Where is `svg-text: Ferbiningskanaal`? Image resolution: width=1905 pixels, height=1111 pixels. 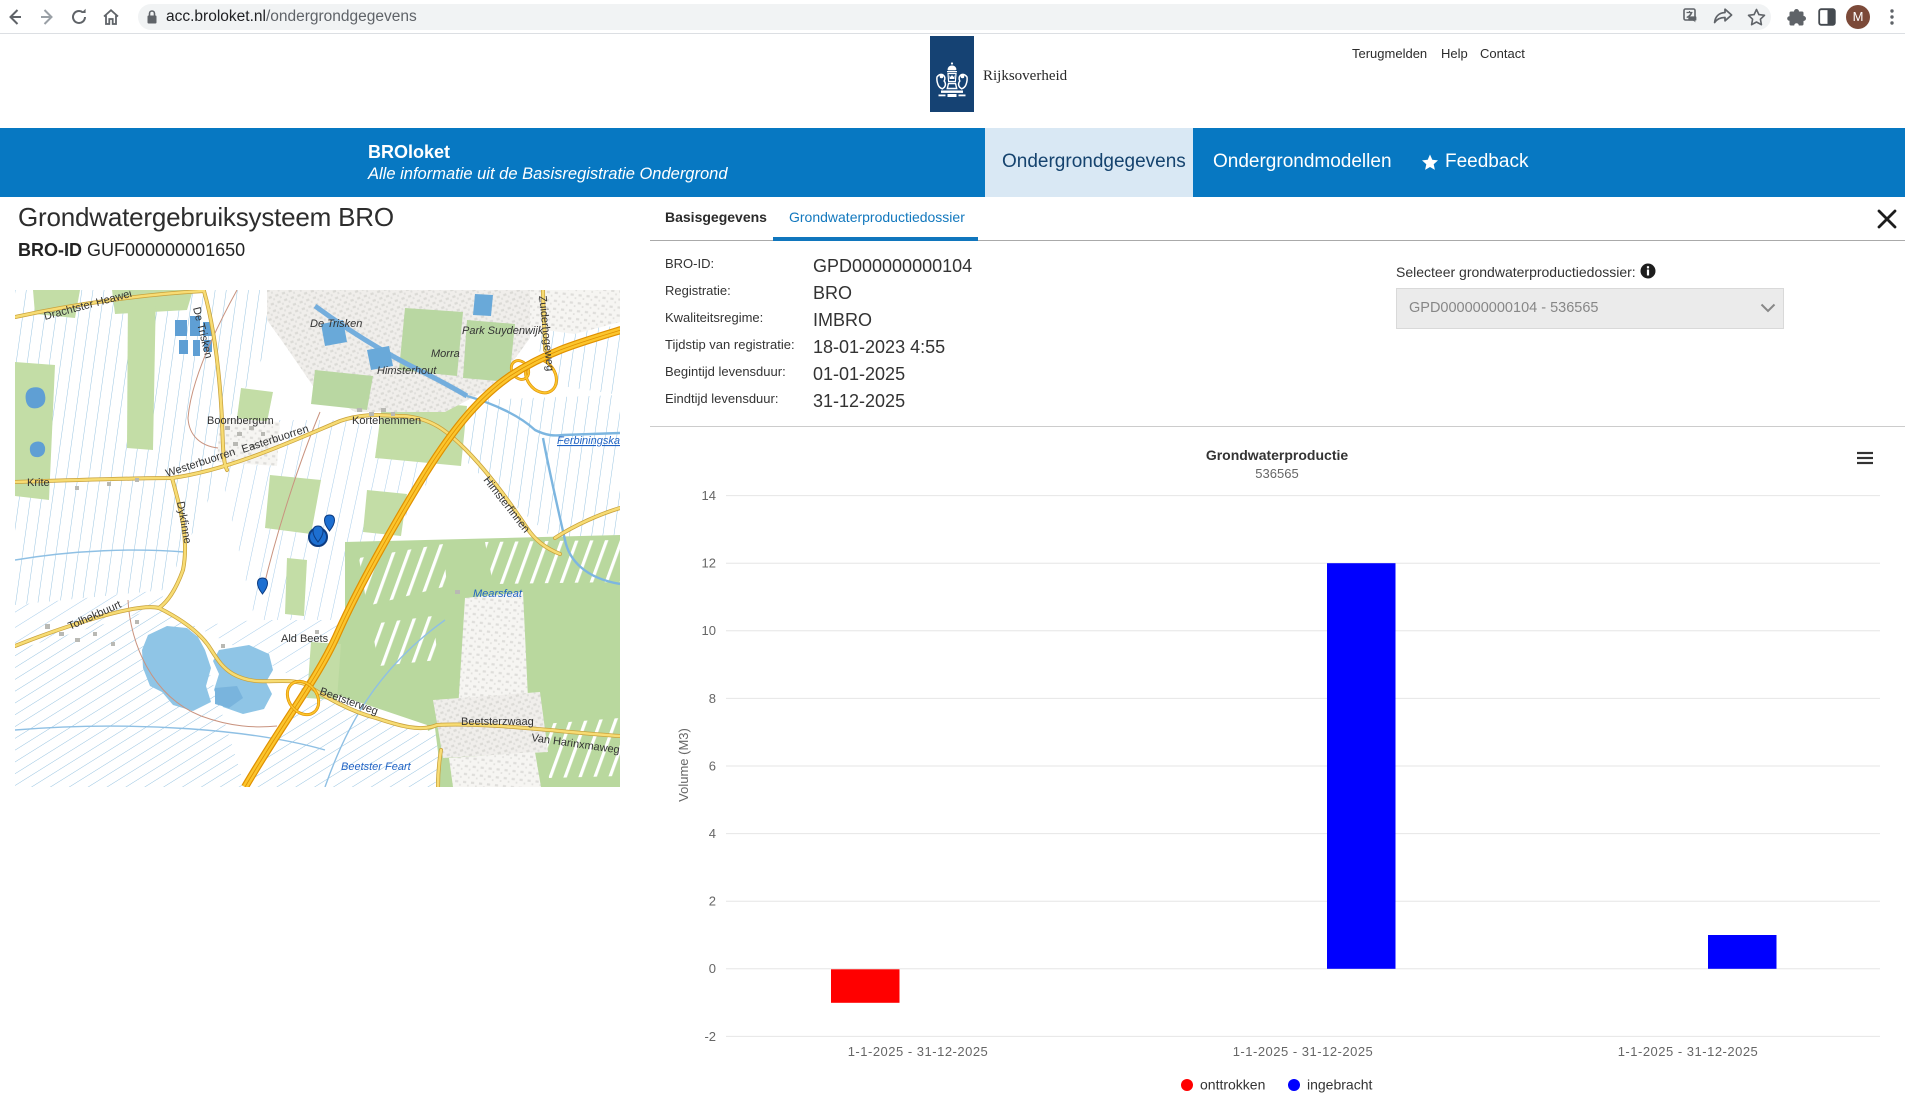 svg-text: Ferbiningskanaal is located at coordinates (588, 441).